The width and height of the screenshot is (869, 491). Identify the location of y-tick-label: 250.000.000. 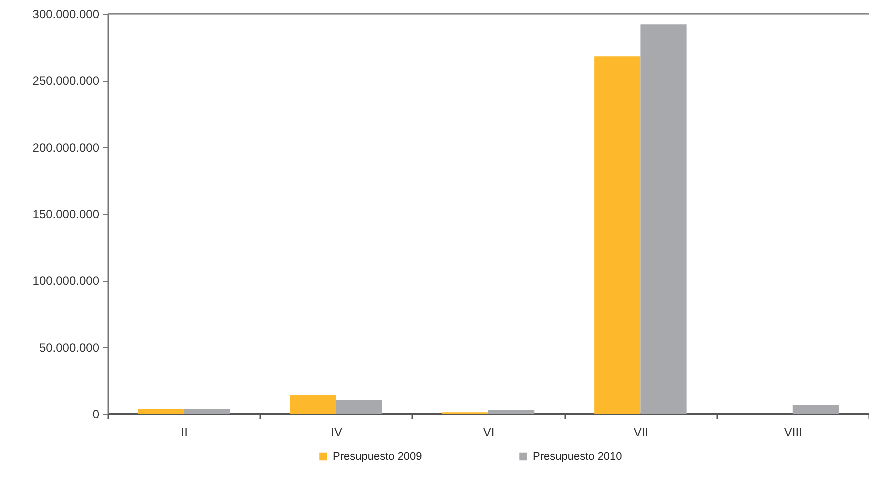
(66, 81).